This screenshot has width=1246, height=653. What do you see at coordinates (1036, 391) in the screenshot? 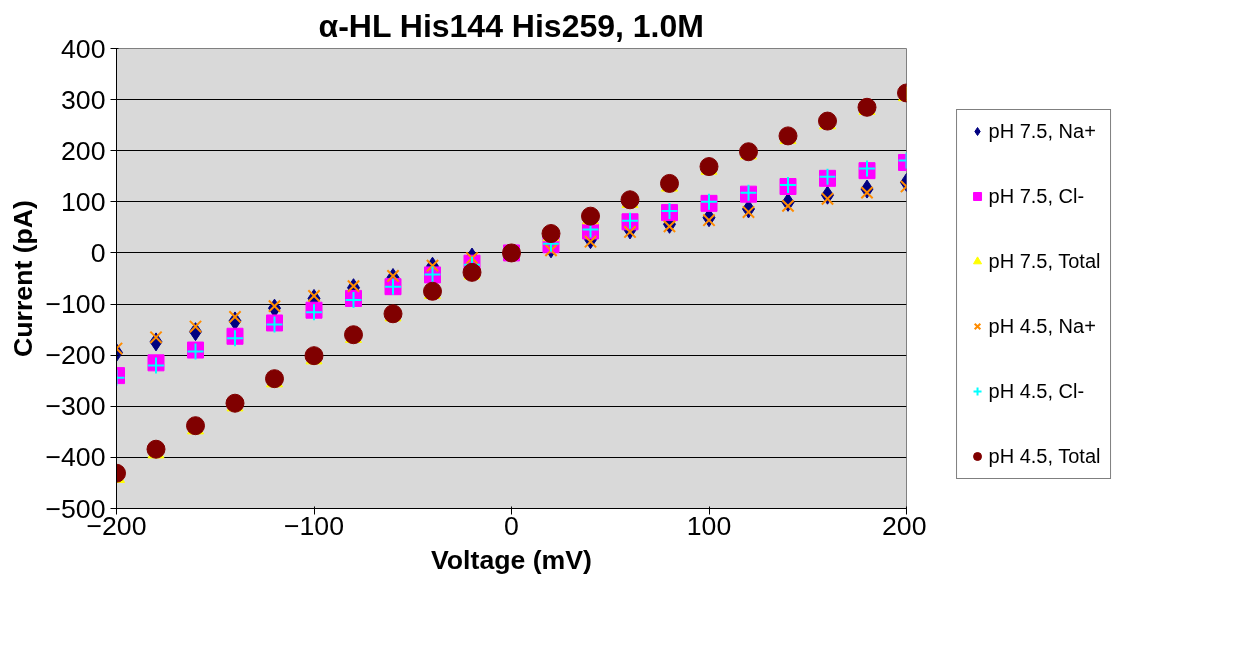
I see `legend-label: pH 4.5, Cl-` at bounding box center [1036, 391].